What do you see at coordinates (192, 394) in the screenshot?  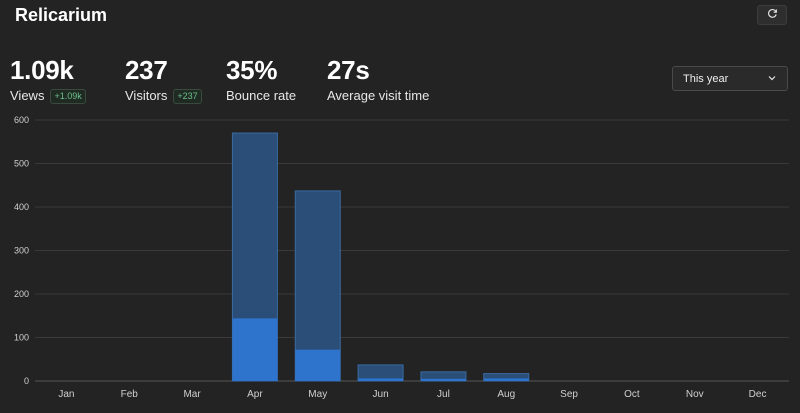 I see `x-tick-label: Mar` at bounding box center [192, 394].